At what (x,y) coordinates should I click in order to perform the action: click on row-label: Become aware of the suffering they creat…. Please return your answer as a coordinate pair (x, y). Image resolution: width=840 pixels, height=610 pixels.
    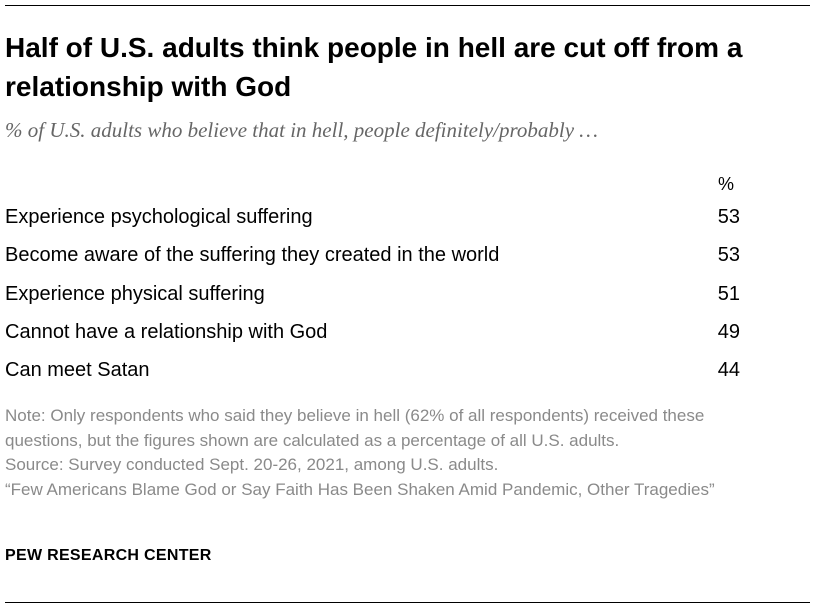
    Looking at the image, I should click on (252, 255).